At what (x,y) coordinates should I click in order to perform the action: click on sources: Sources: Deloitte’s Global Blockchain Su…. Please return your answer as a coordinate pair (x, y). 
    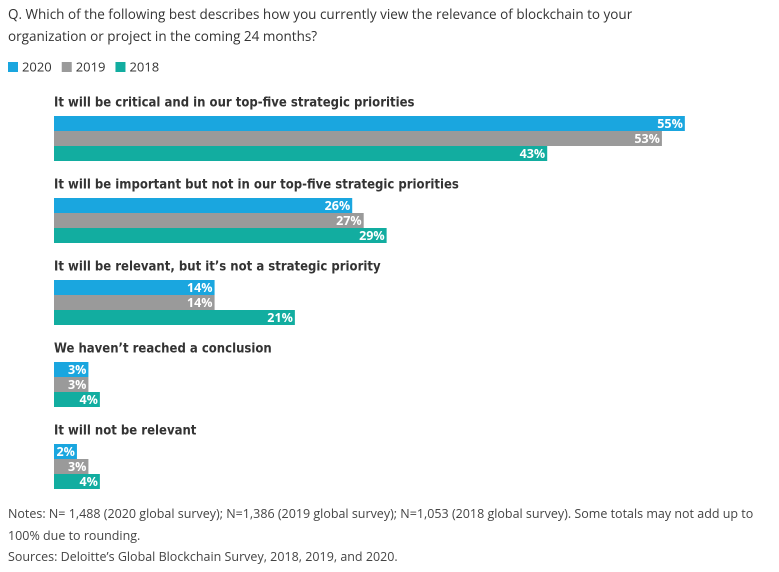
    Looking at the image, I should click on (203, 556).